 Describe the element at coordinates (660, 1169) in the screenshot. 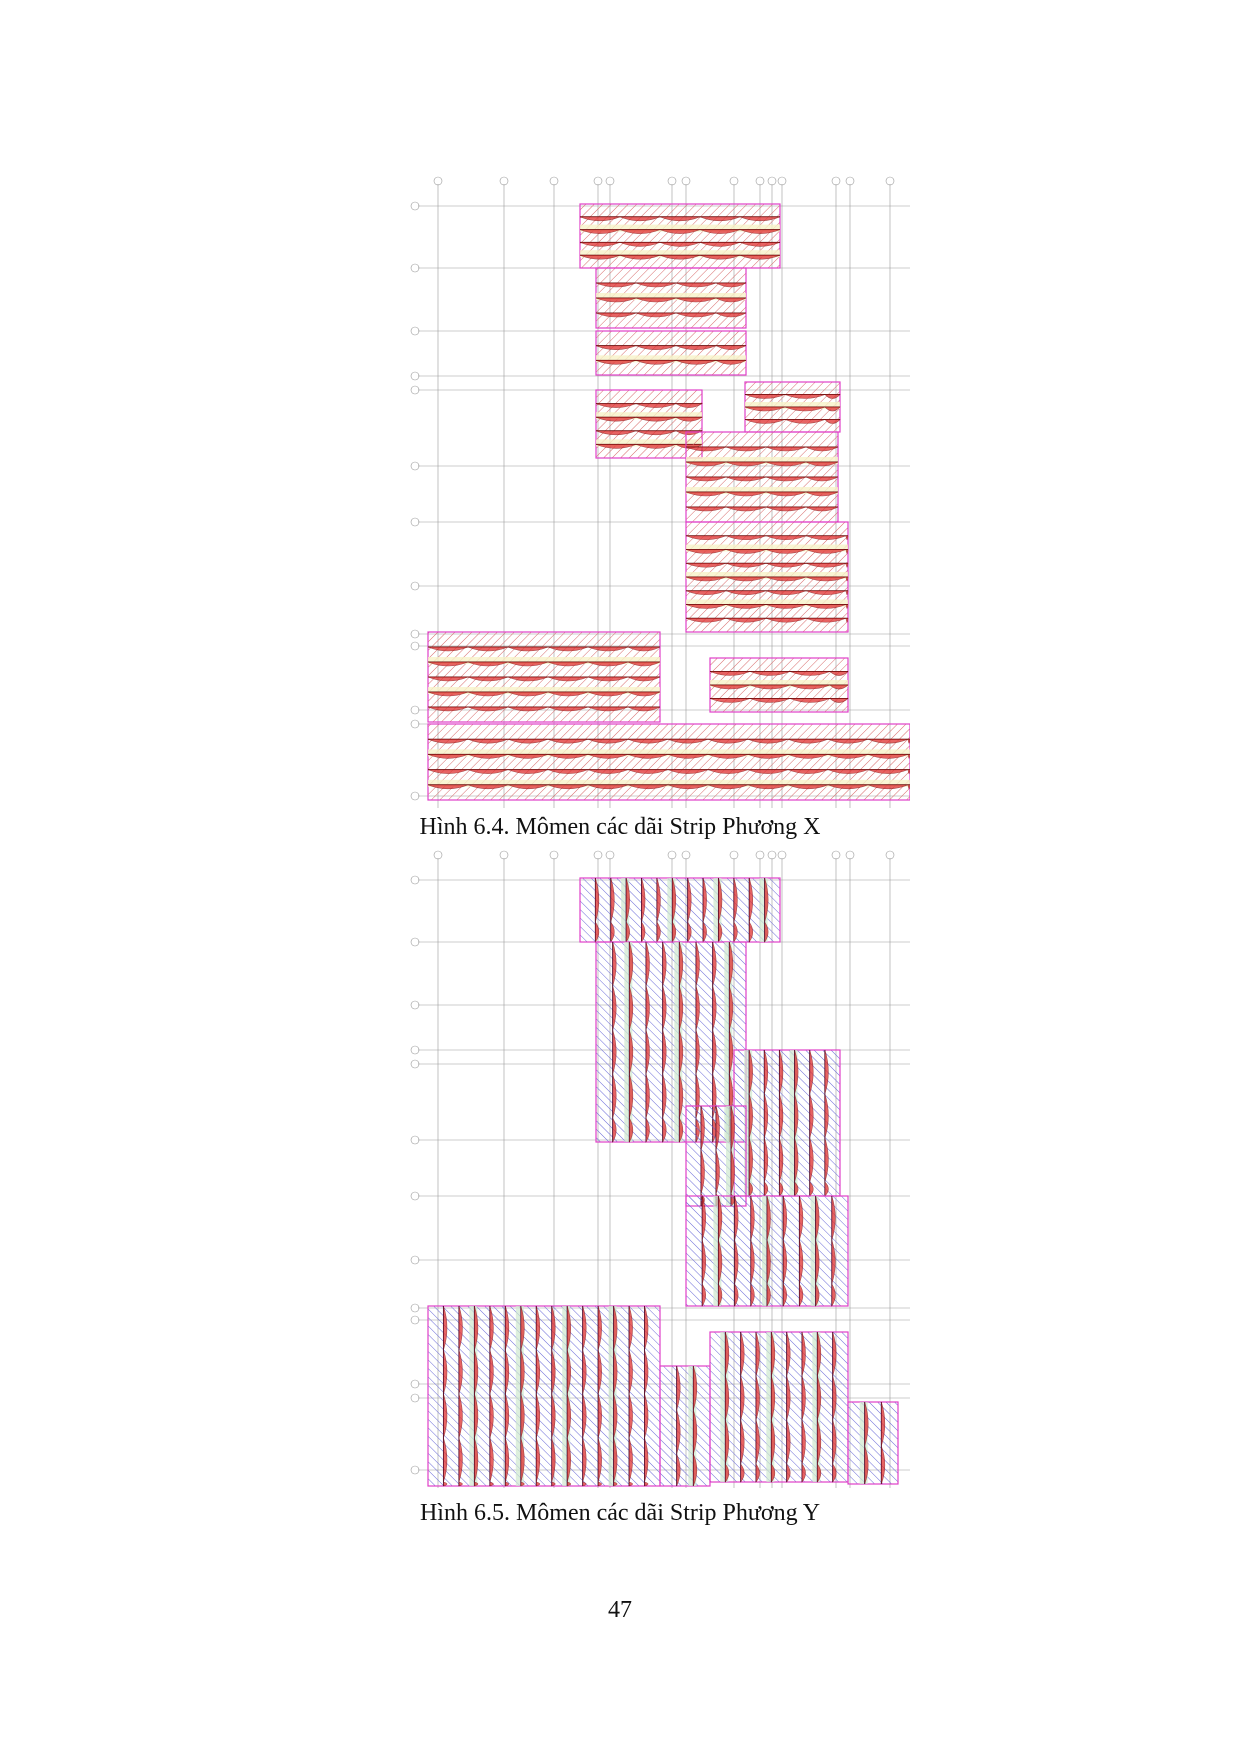

I see `figure-strip-y` at that location.